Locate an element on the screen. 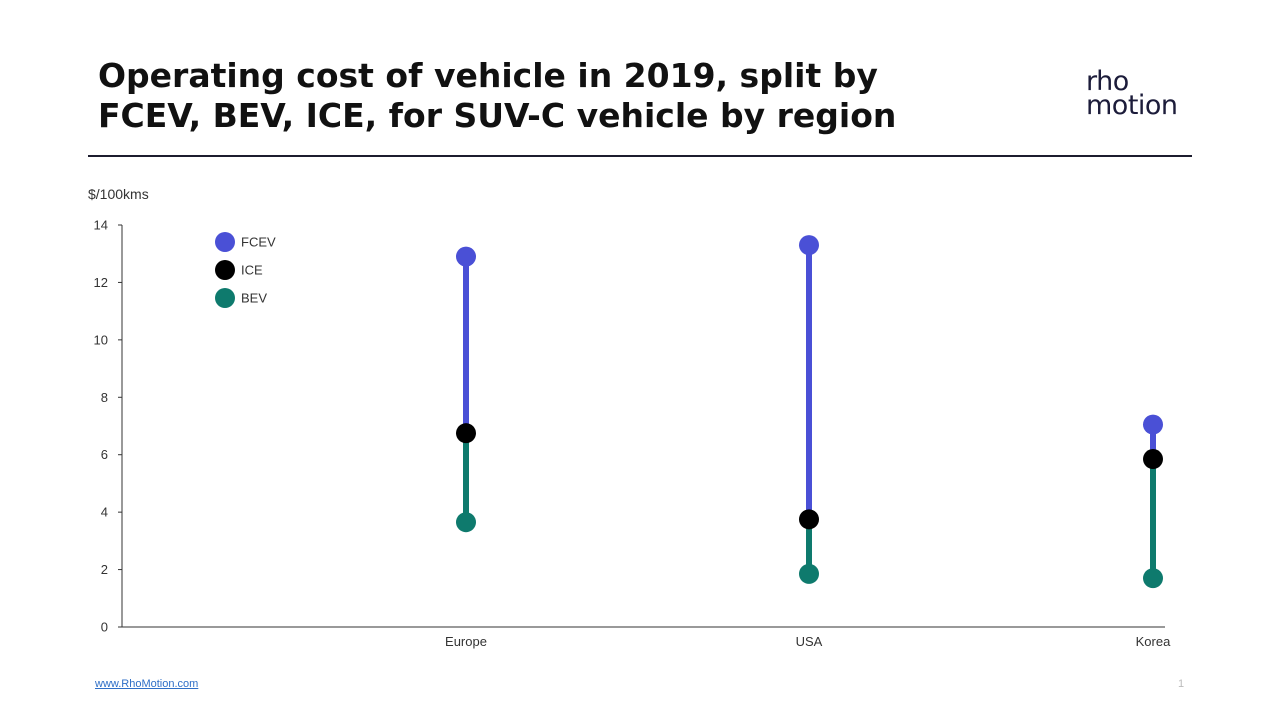 The height and width of the screenshot is (720, 1280). y-tick-label: 4 is located at coordinates (104, 512).